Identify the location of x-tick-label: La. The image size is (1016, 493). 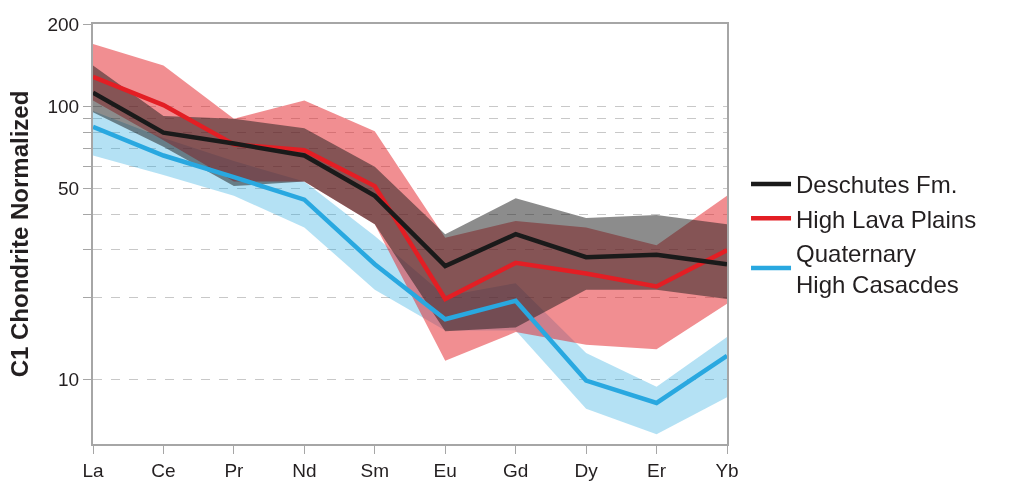
(93, 470).